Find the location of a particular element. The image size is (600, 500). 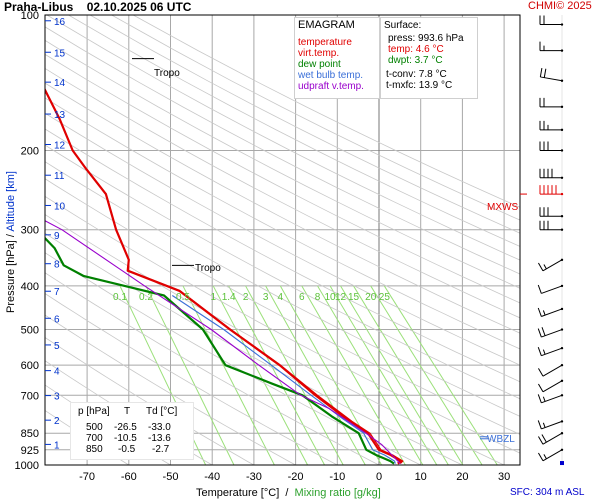

altitude-tick-label: 2 is located at coordinates (57, 421).